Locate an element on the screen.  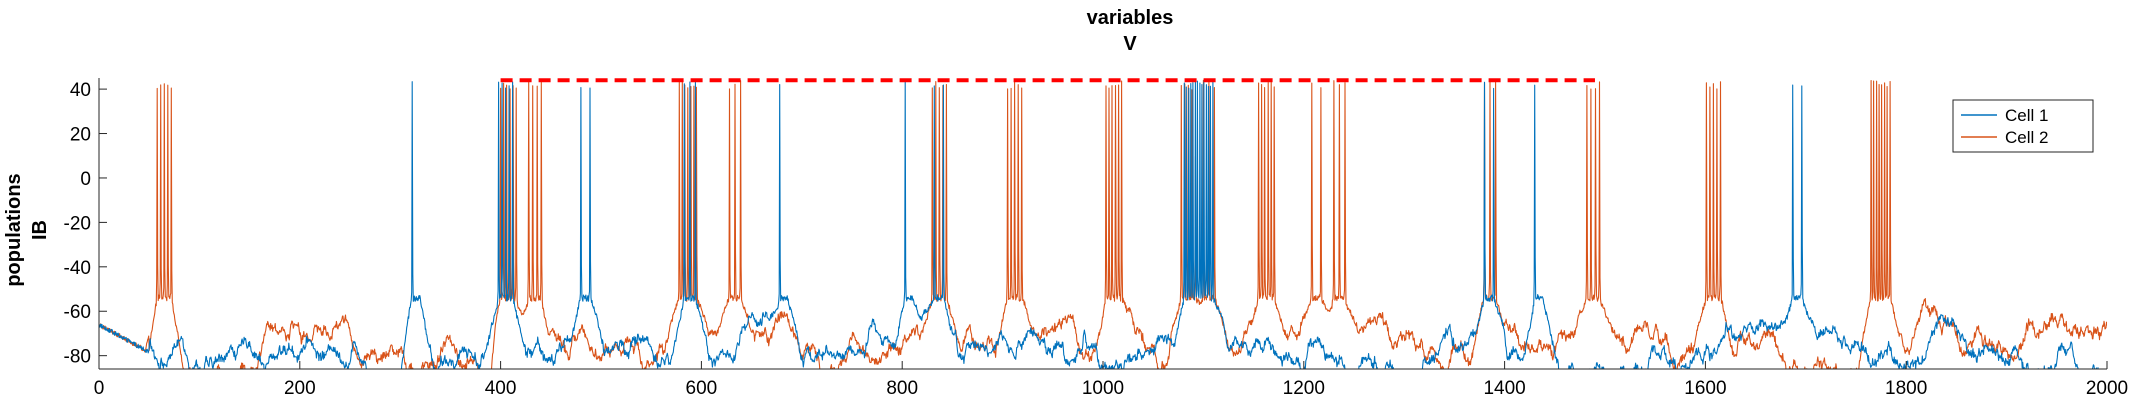
legend-label: Cell 1 is located at coordinates (2026, 115).